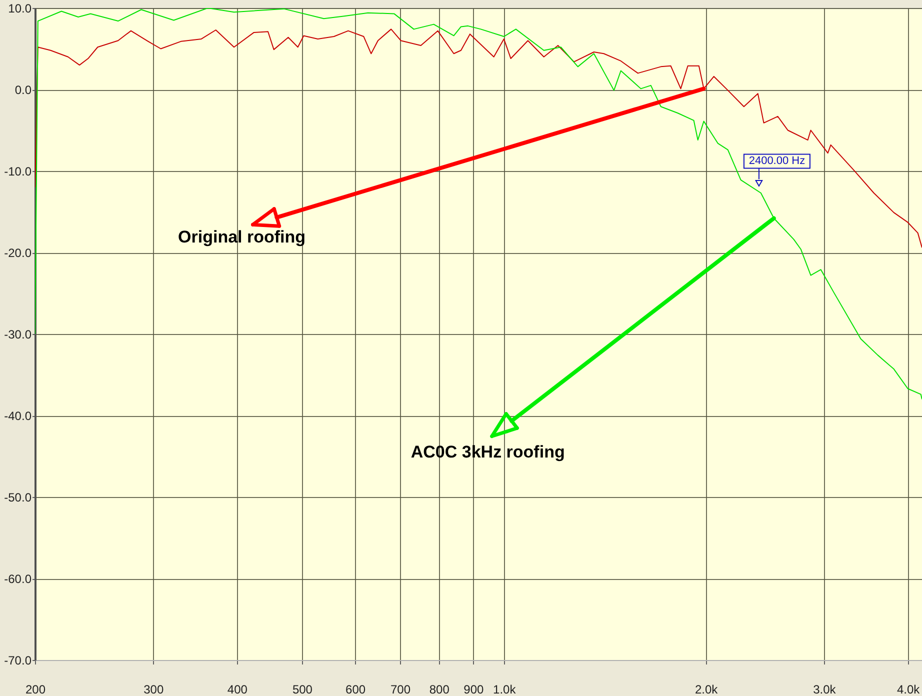 This screenshot has height=696, width=922. Describe the element at coordinates (505, 689) in the screenshot. I see `x-tick-label: 1.0k` at that location.